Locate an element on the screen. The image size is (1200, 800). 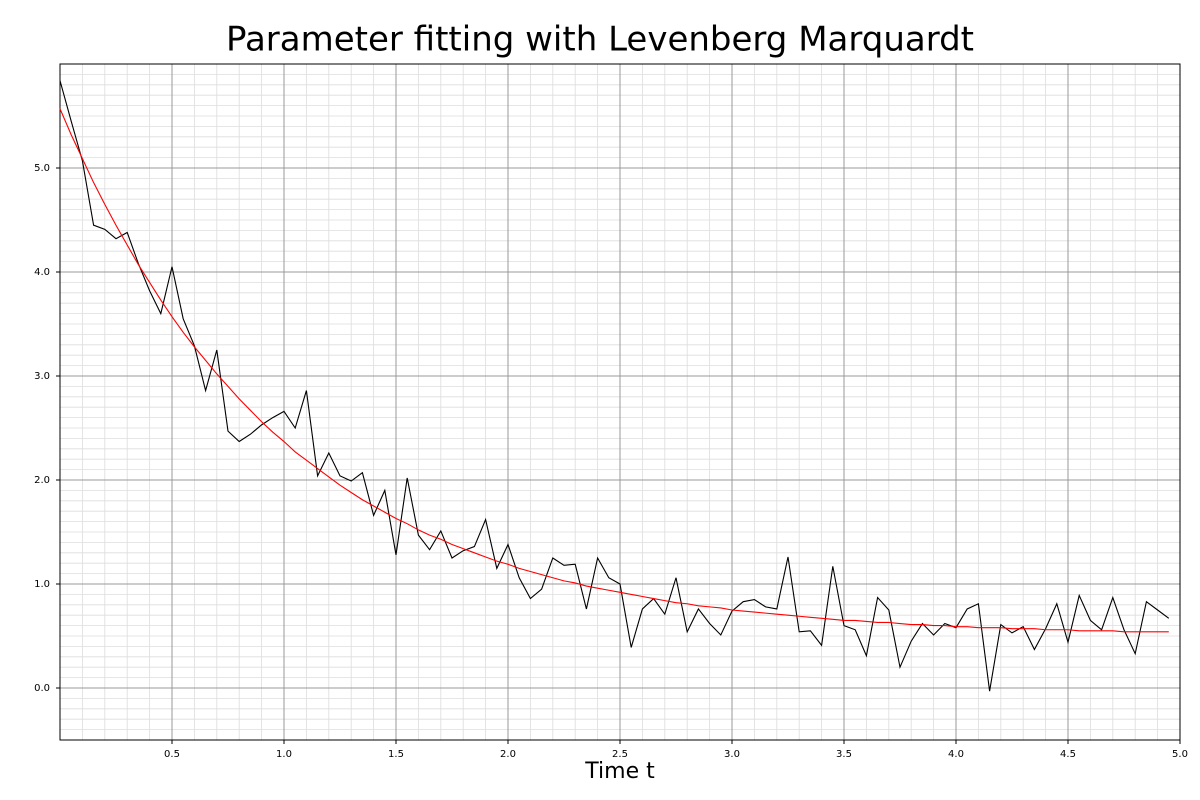
x-tick-label: 1.0 is located at coordinates (284, 754).